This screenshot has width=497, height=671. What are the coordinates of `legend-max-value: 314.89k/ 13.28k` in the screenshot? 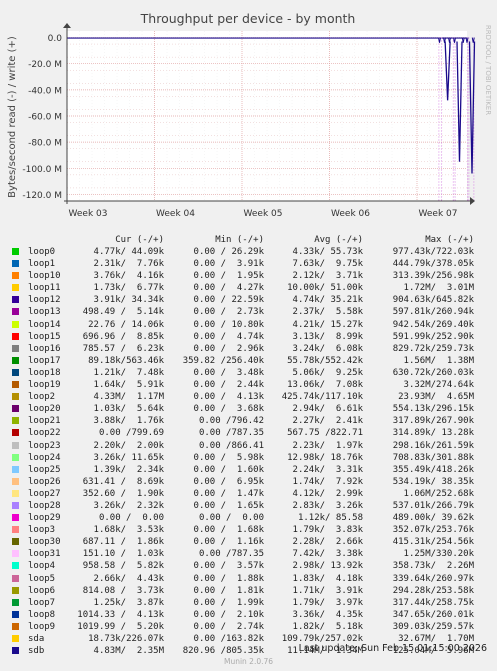 It's located at (433, 433).